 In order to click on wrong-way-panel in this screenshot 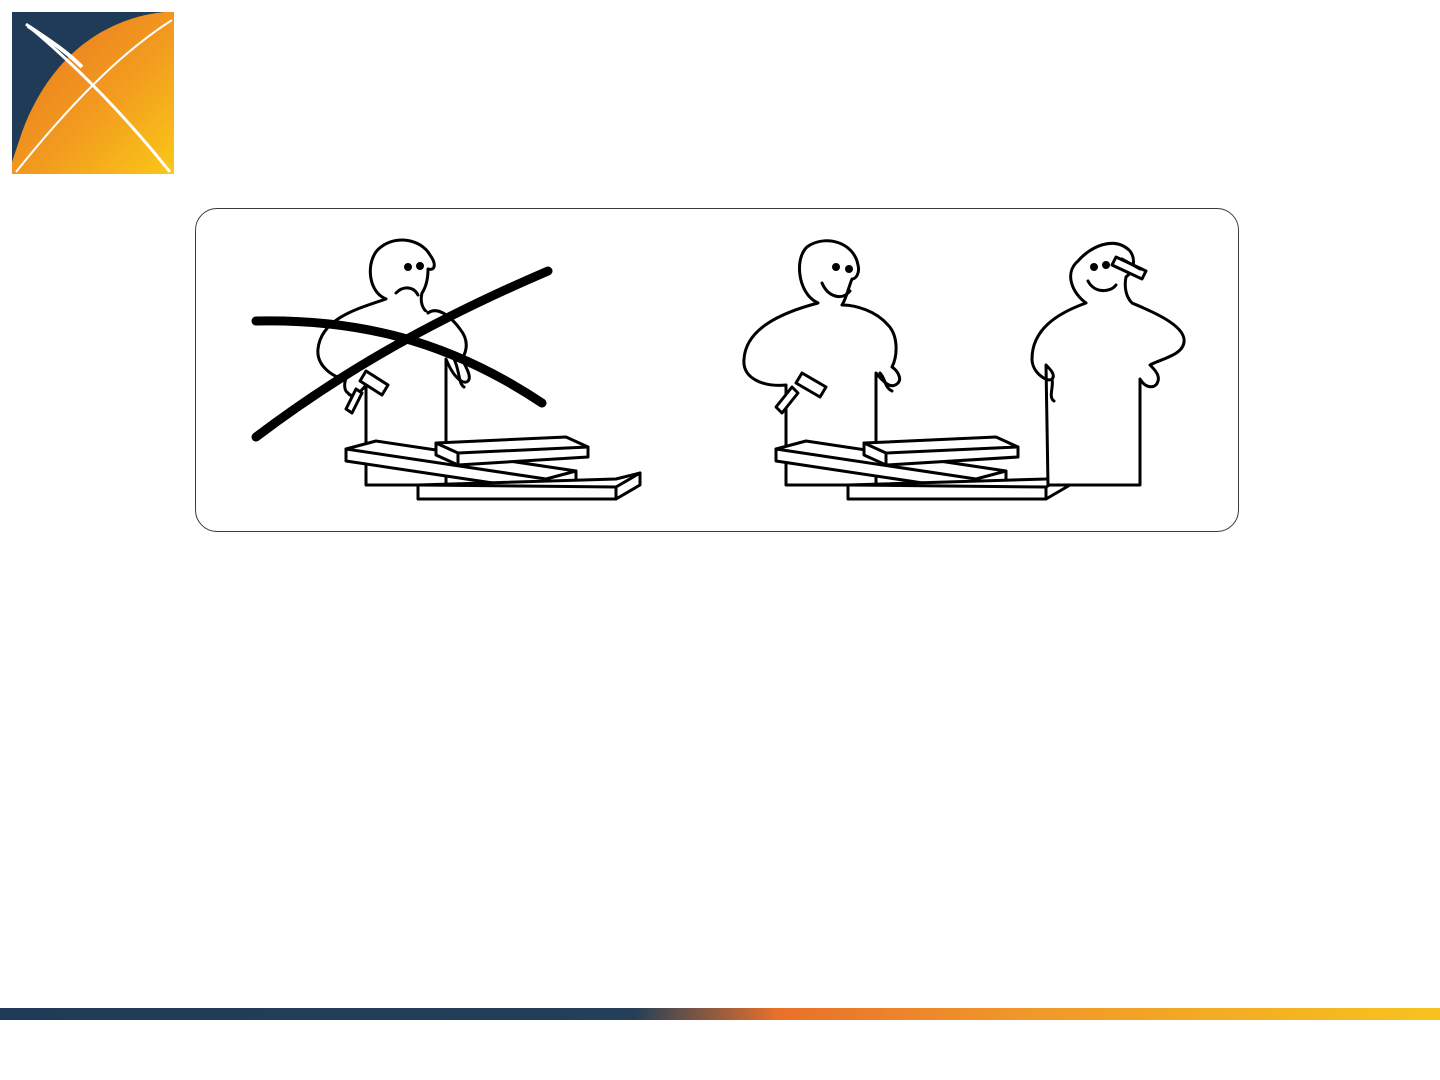, I will do `click(446, 369)`.